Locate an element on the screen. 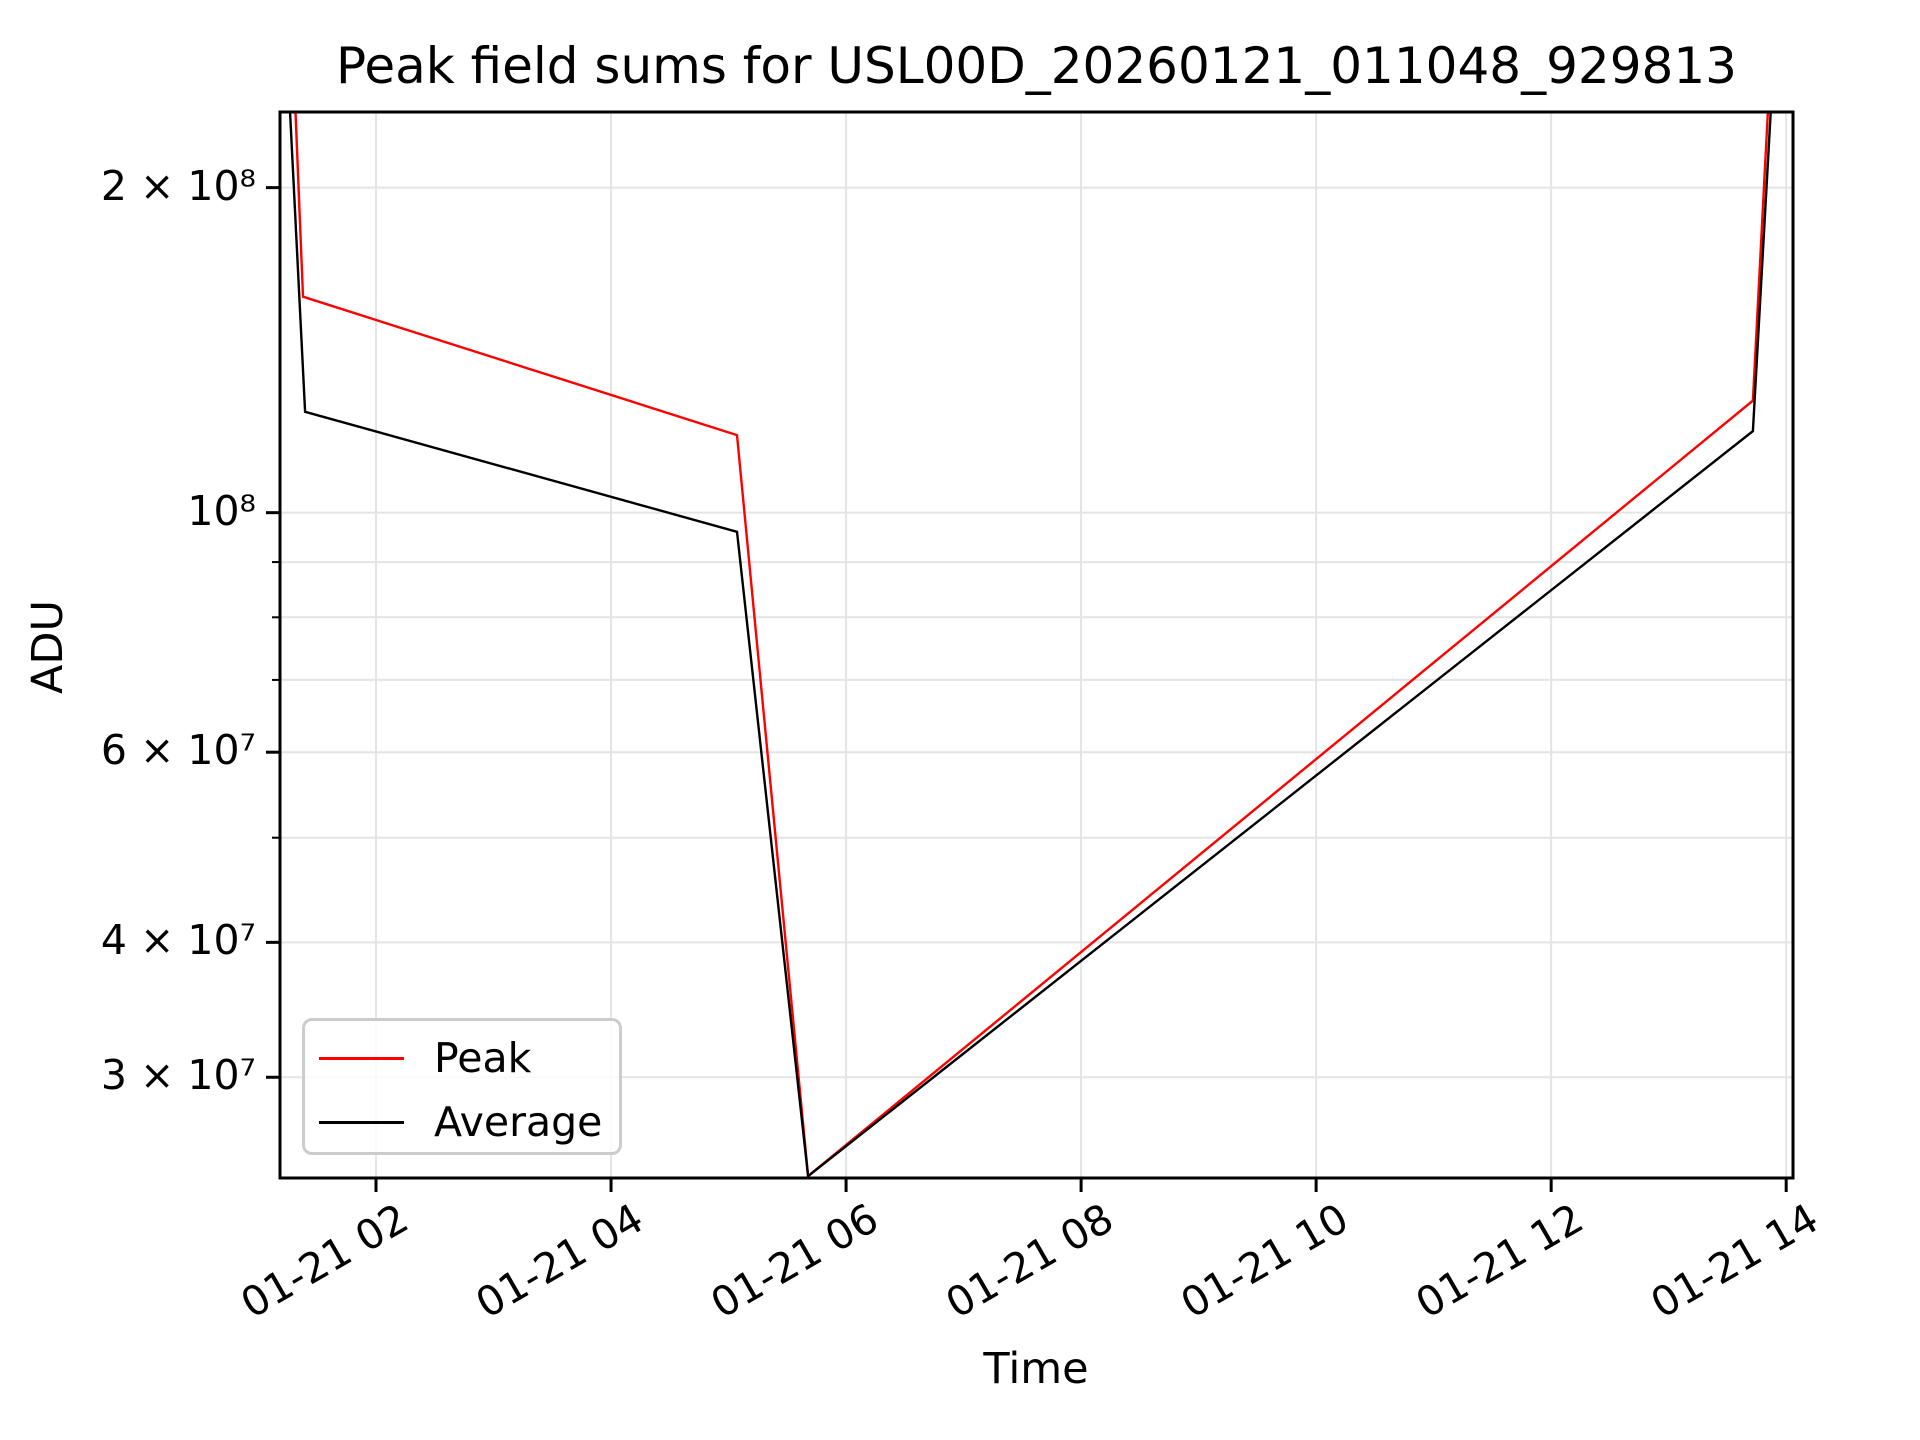 This screenshot has height=1440, width=1920. y-tick-label: 6 × 10⁷ is located at coordinates (178, 750).